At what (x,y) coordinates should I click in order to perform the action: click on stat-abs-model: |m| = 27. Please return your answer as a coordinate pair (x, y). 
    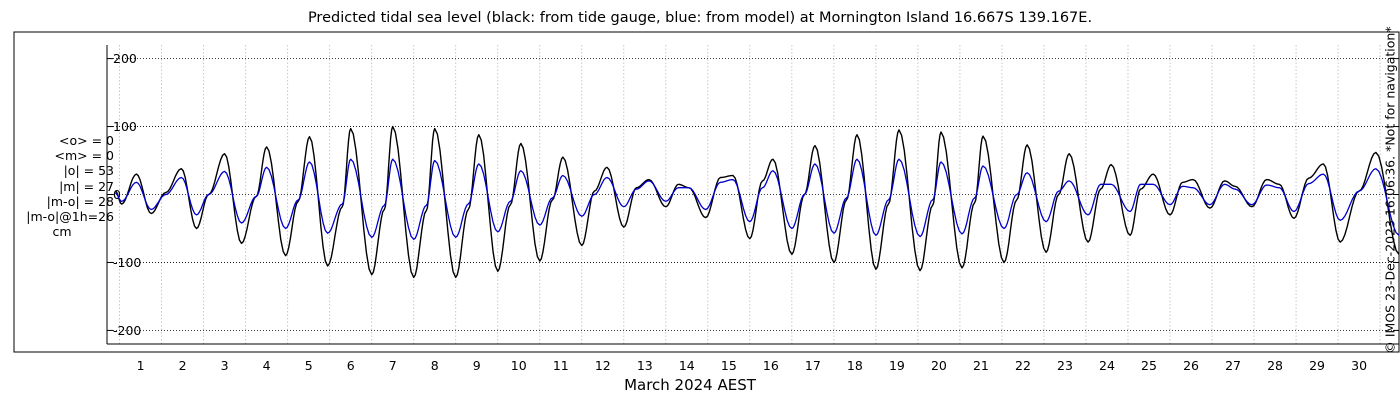
    Looking at the image, I should click on (86, 186).